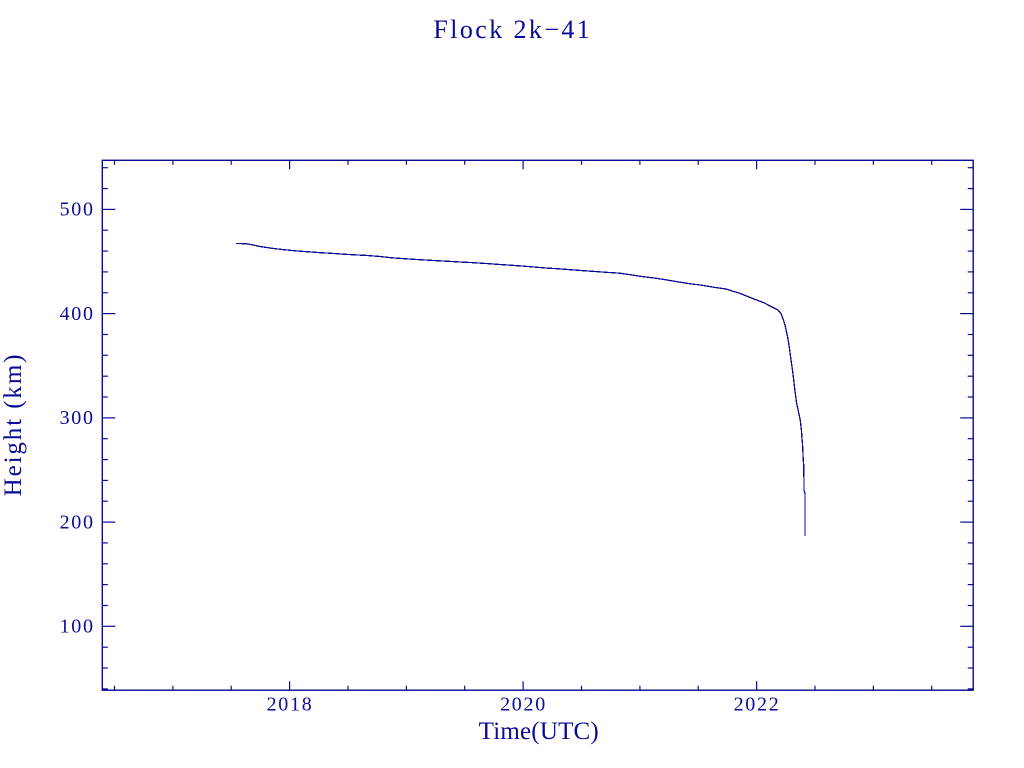 Image resolution: width=1024 pixels, height=768 pixels. Describe the element at coordinates (539, 731) in the screenshot. I see `svg-text: Time(UTC)` at that location.